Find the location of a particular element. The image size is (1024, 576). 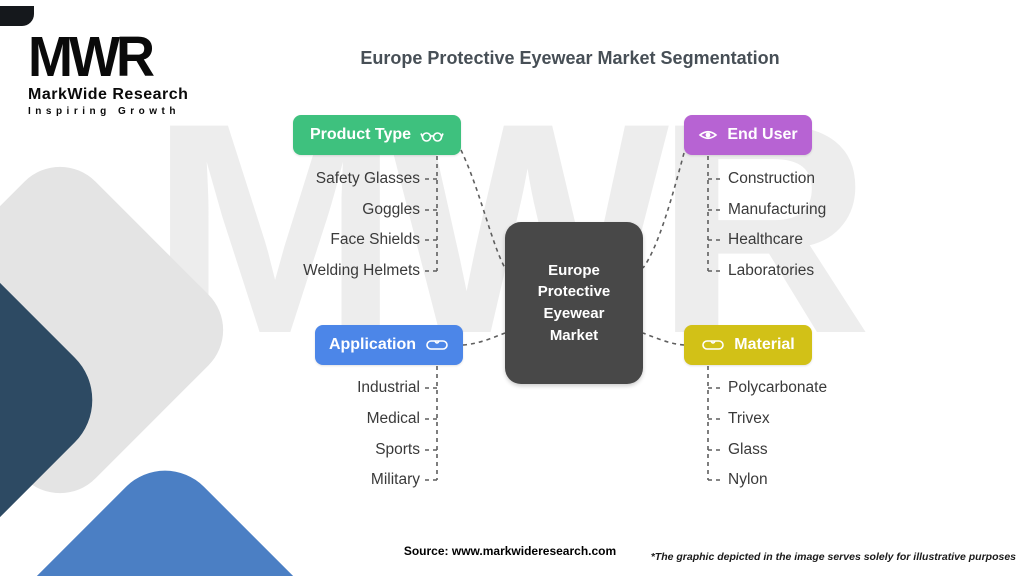

center-node-label: Europe Protective Eyewear Market is located at coordinates (574, 302).